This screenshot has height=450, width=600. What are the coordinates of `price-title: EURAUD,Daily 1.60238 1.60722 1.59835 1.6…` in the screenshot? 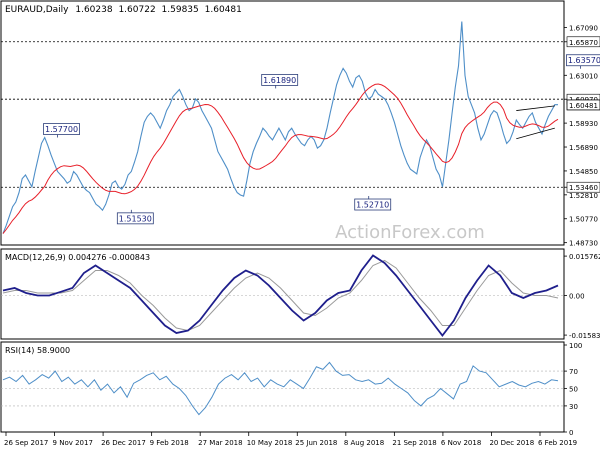 It's located at (123, 10).